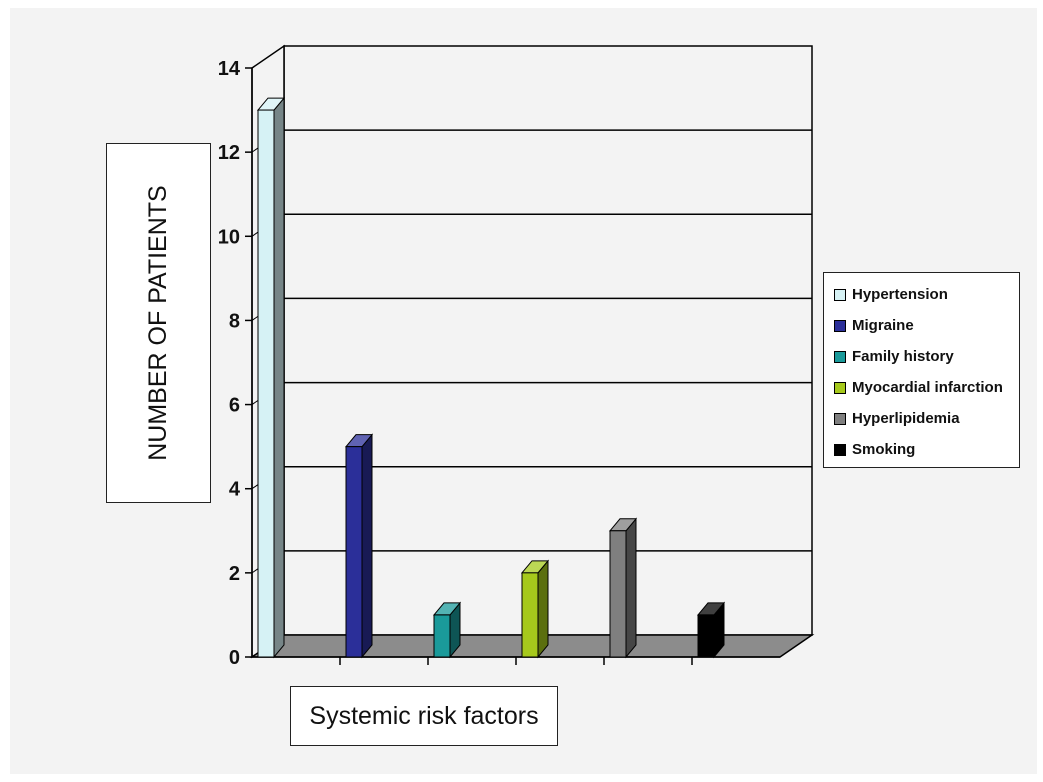 Image resolution: width=1043 pixels, height=782 pixels. I want to click on legend-label: Migraine, so click(883, 325).